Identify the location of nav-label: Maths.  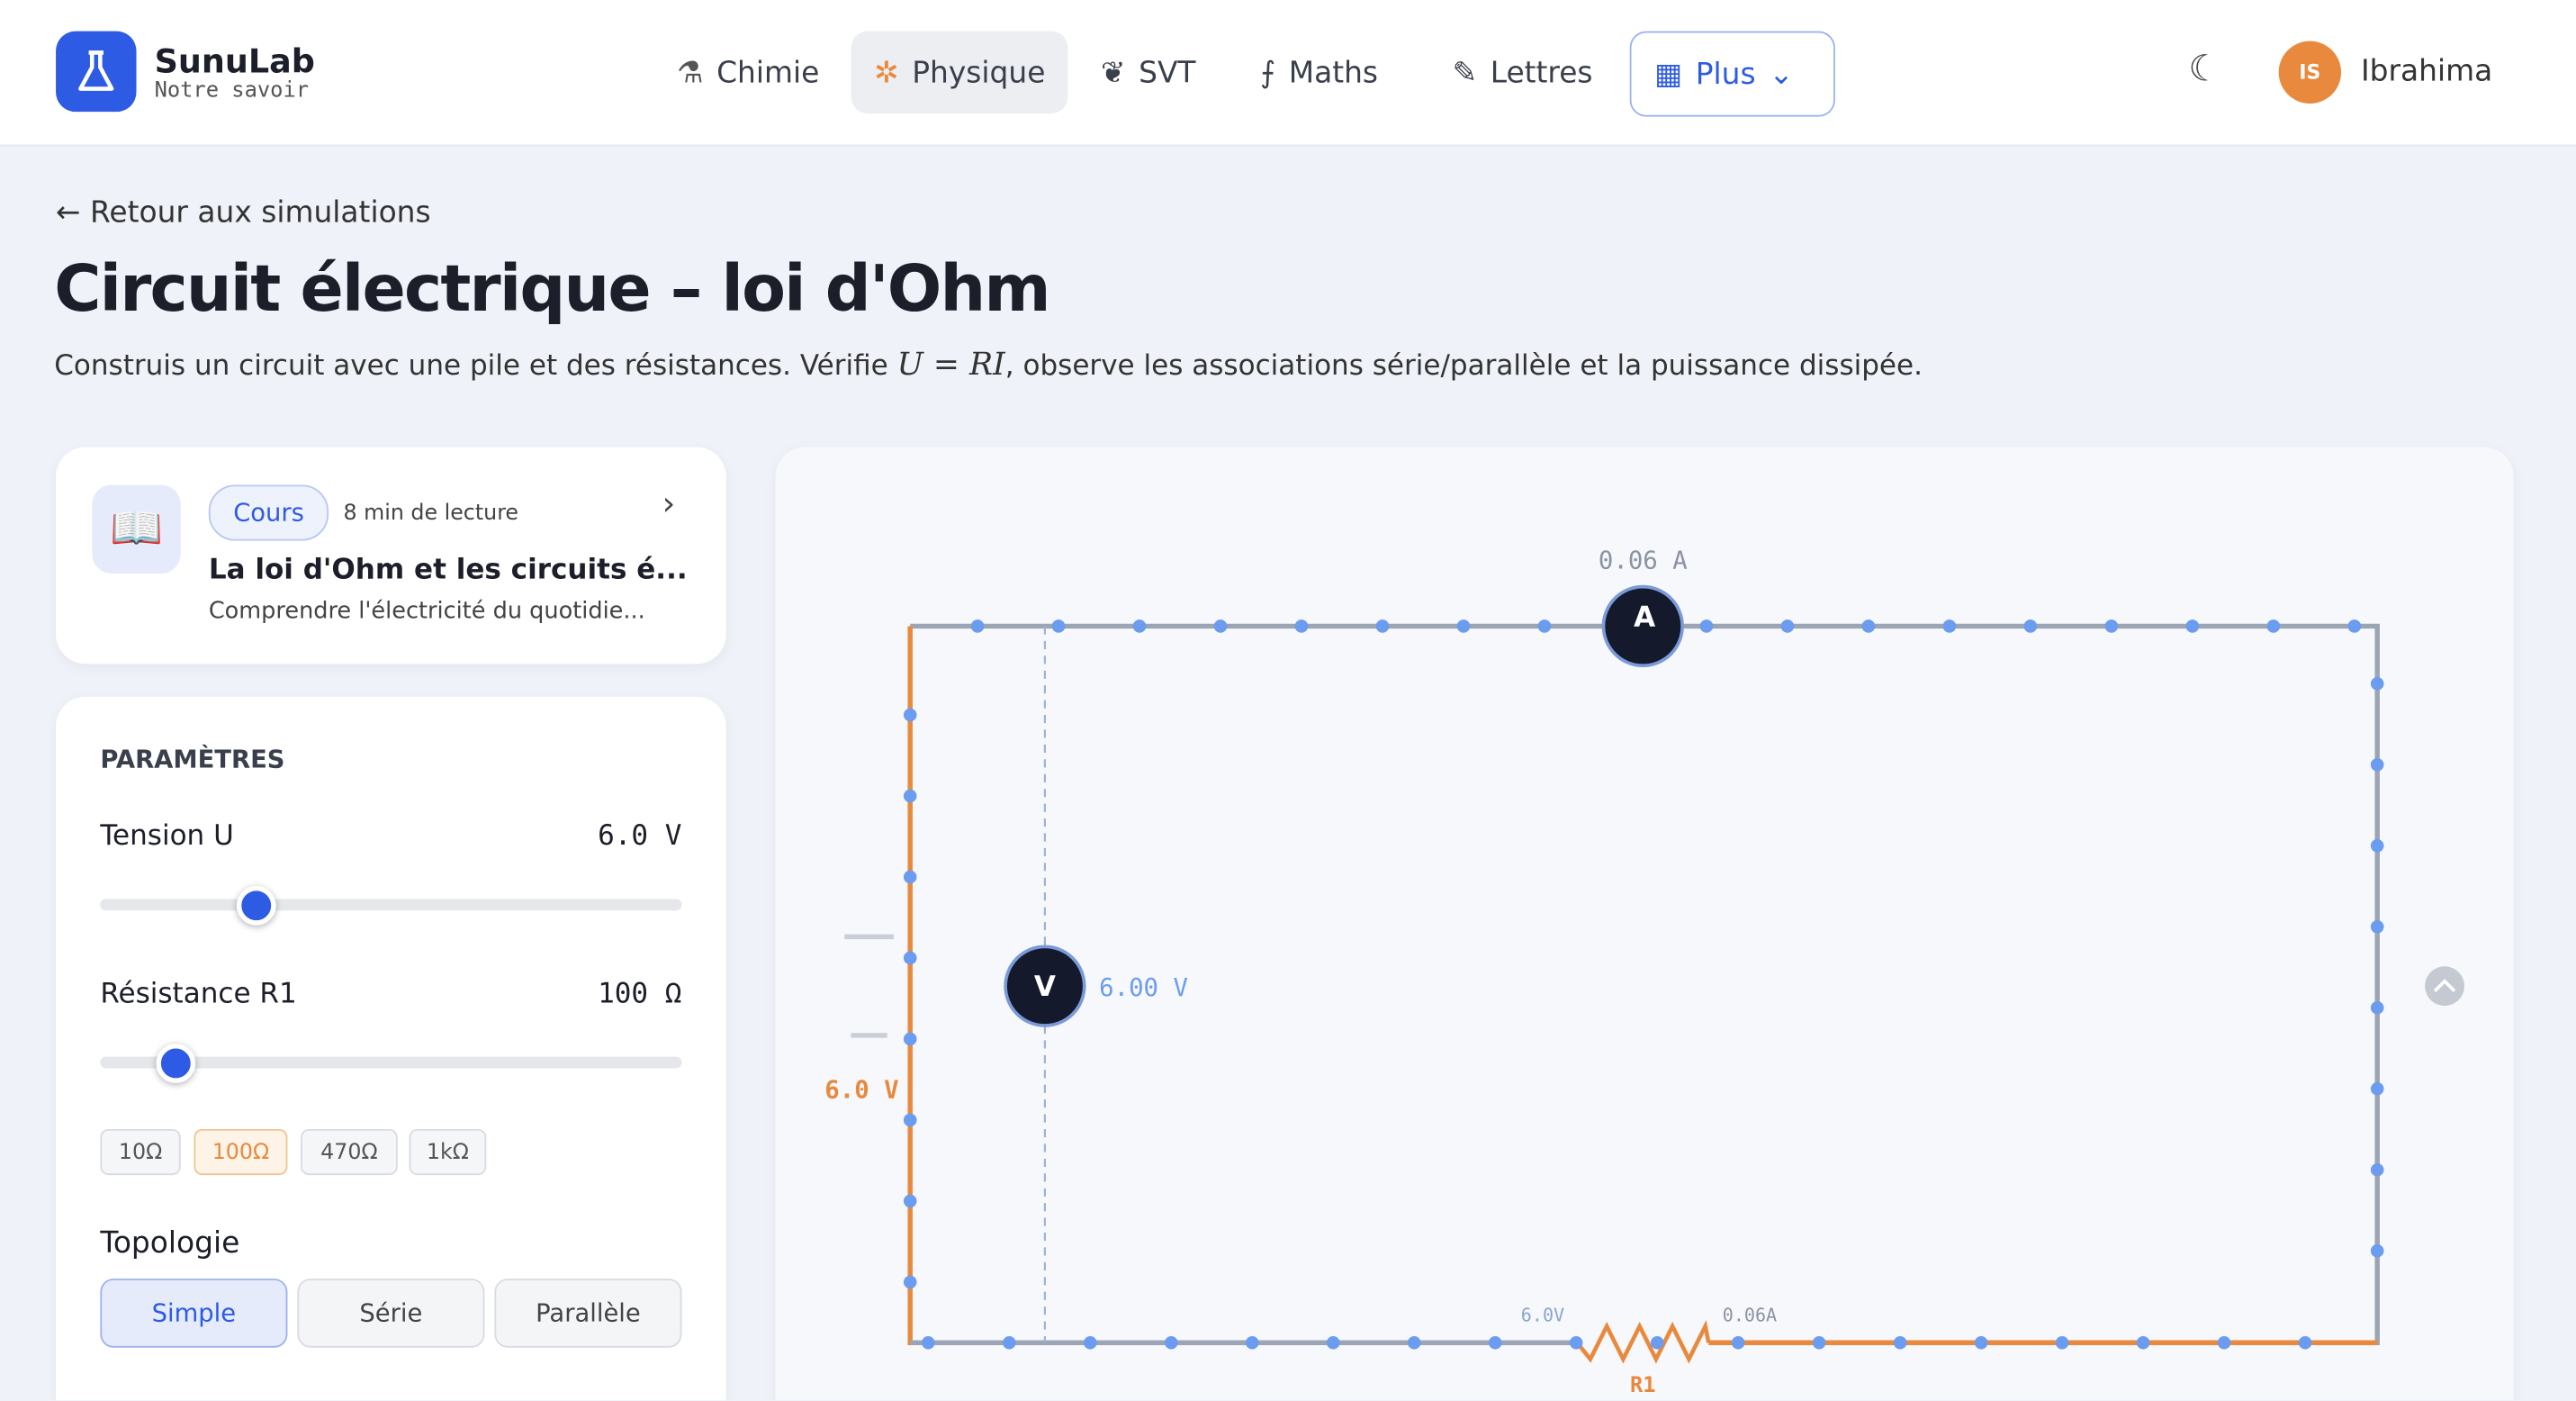
(1333, 72).